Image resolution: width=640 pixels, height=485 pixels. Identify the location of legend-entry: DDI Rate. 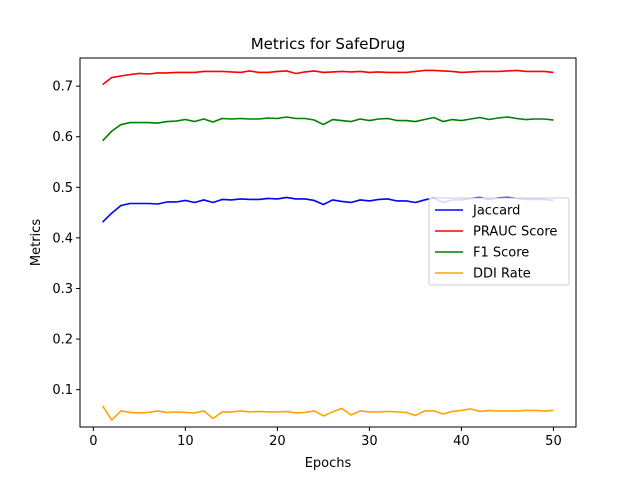
(502, 274).